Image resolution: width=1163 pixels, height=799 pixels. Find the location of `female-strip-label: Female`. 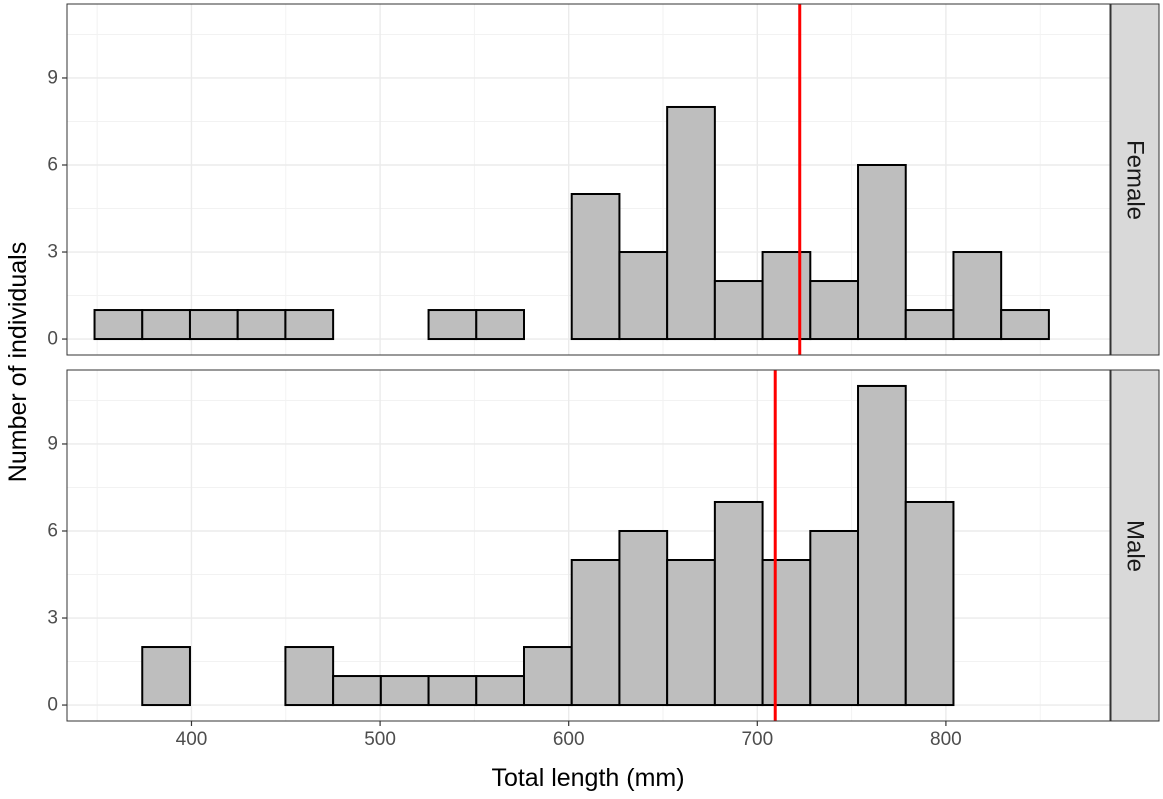

female-strip-label: Female is located at coordinates (1135, 180).